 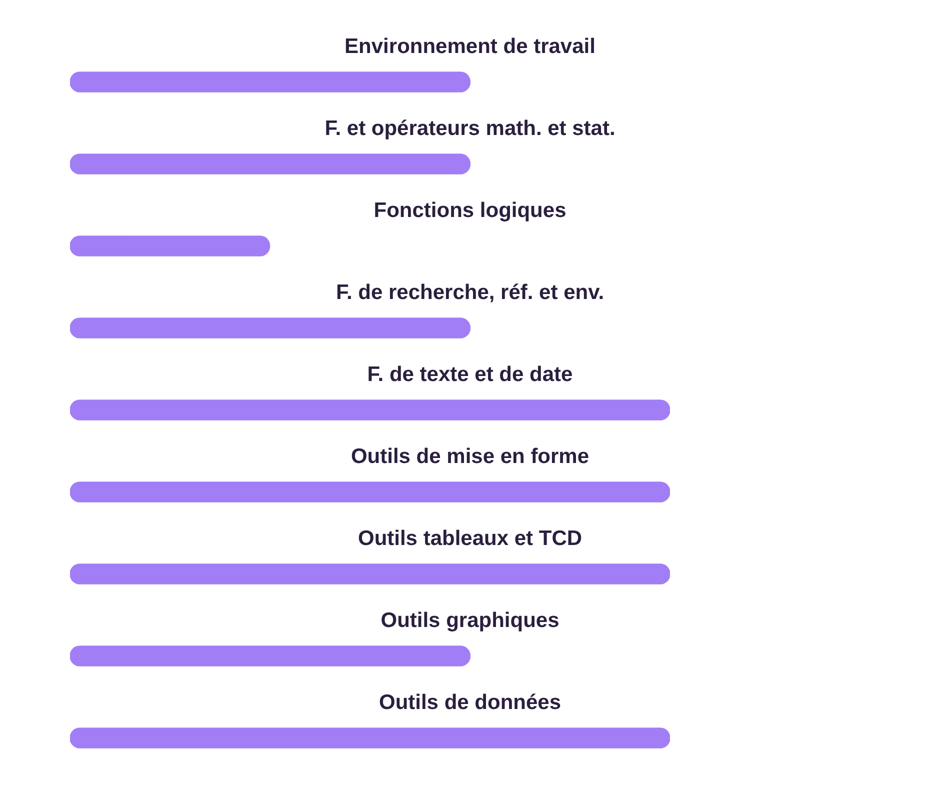 What do you see at coordinates (470, 702) in the screenshot?
I see `y-tick-label: Outils de données` at bounding box center [470, 702].